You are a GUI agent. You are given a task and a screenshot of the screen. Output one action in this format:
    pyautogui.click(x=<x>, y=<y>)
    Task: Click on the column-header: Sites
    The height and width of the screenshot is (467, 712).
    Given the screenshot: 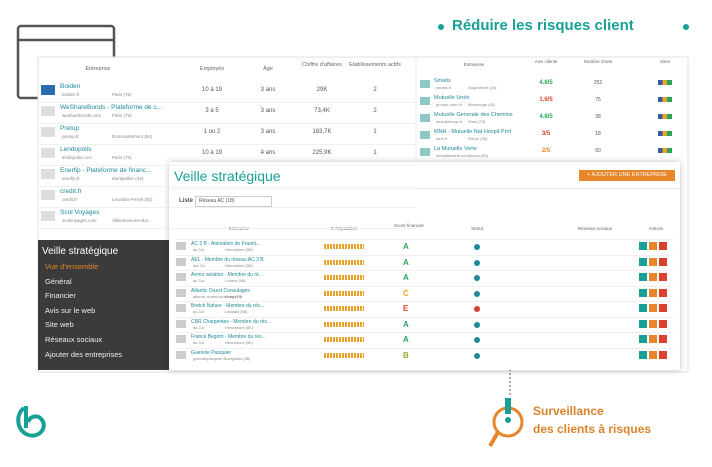 What is the action you would take?
    pyautogui.click(x=664, y=61)
    